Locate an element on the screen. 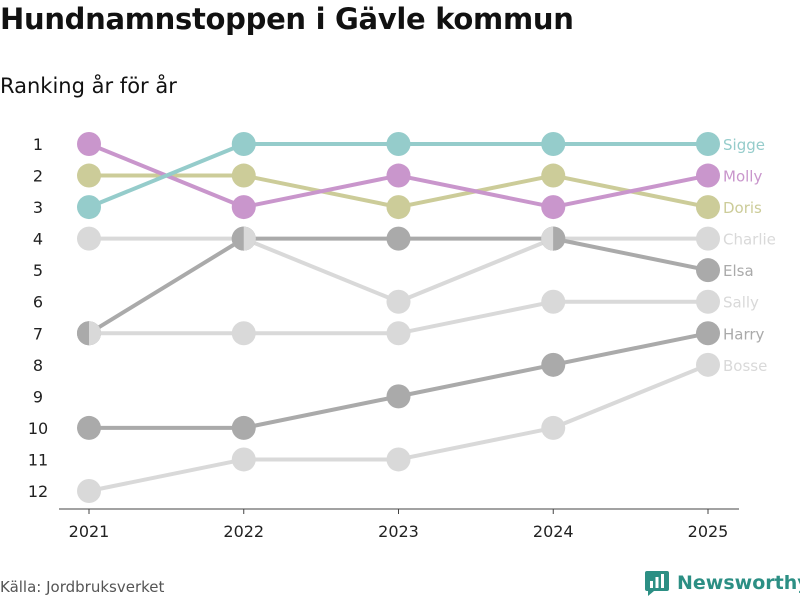 The width and height of the screenshot is (800, 600). x-tick-label: 2021 is located at coordinates (89, 531).